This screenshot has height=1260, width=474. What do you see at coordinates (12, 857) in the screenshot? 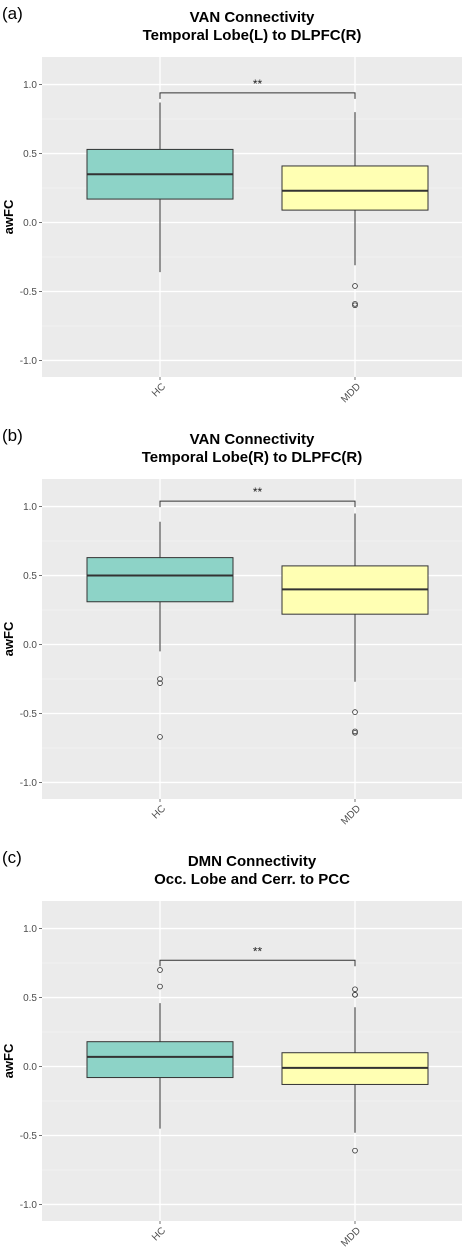
I see `panel-label: (c)` at bounding box center [12, 857].